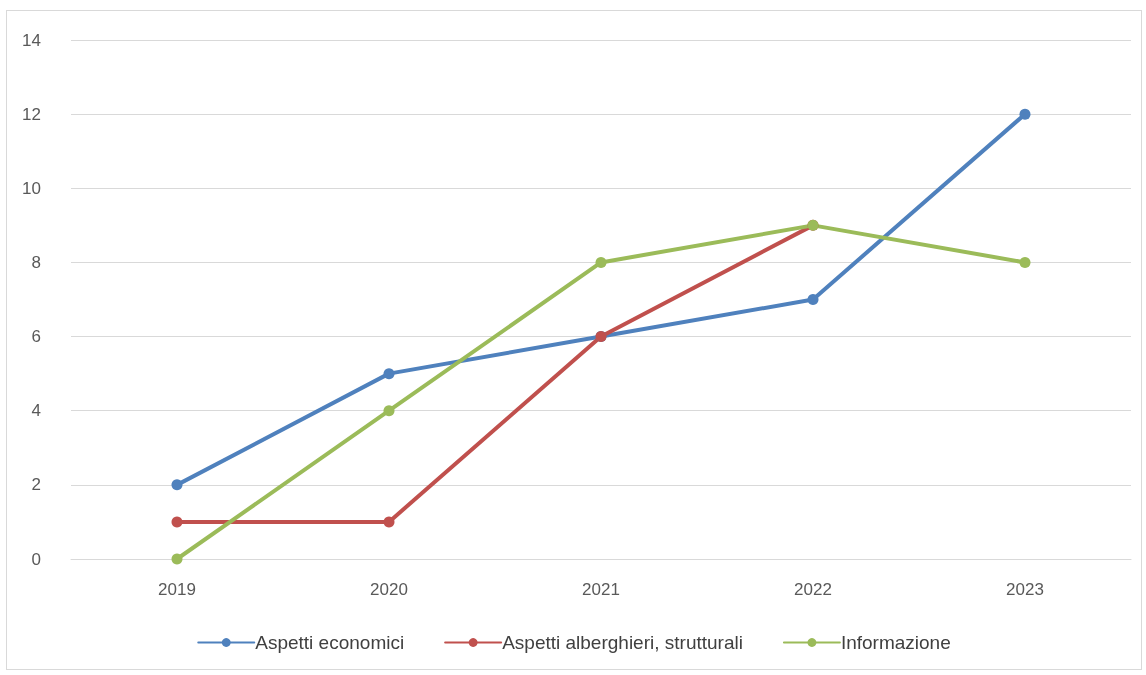 The image size is (1146, 675). Describe the element at coordinates (36, 262) in the screenshot. I see `y-tick-label: 8` at that location.